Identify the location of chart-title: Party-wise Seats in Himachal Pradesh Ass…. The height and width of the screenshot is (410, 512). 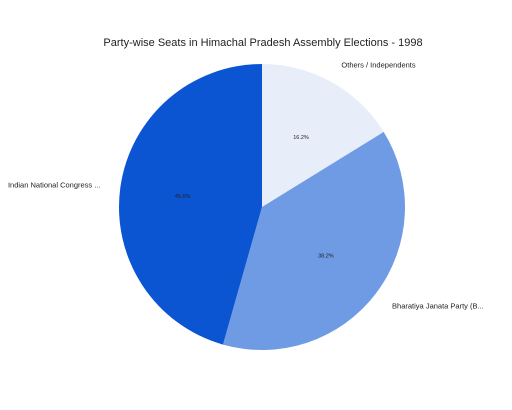
(262, 43).